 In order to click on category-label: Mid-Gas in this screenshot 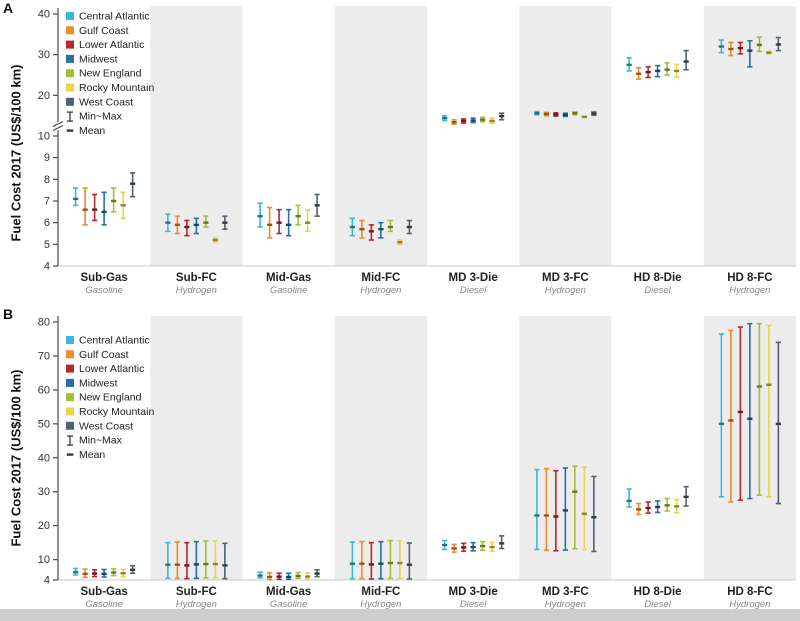, I will do `click(288, 592)`.